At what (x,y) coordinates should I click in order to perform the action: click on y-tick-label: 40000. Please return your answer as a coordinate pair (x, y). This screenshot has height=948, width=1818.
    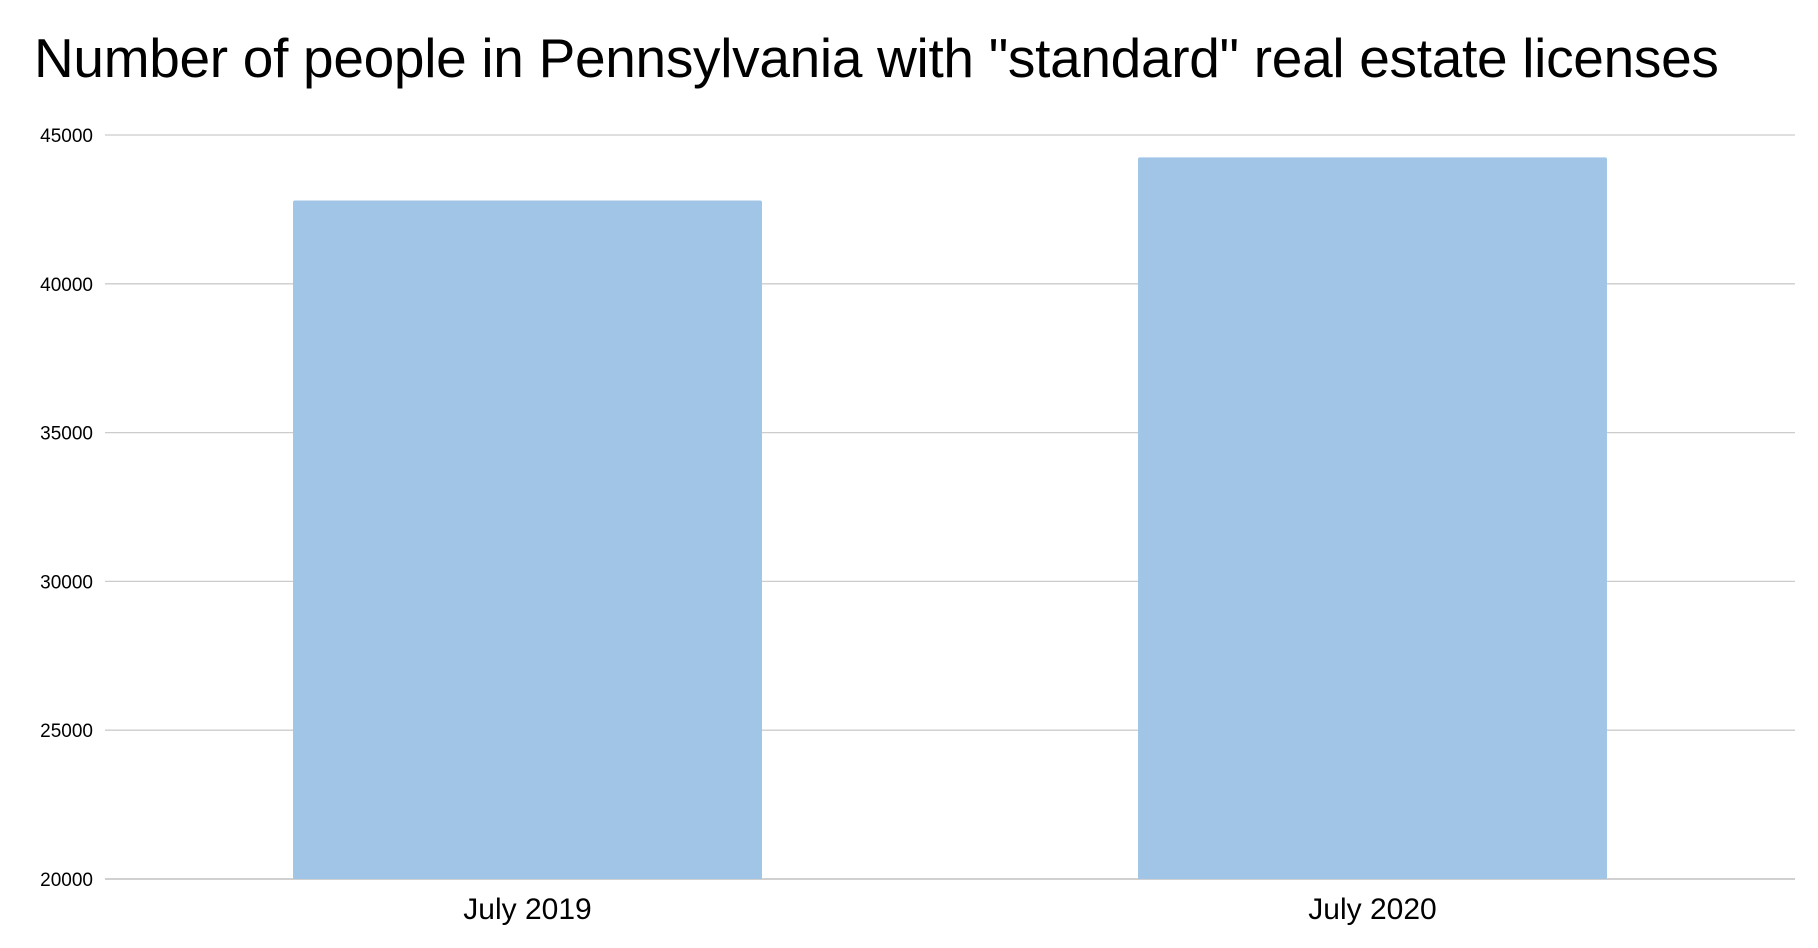
    Looking at the image, I should click on (66, 285).